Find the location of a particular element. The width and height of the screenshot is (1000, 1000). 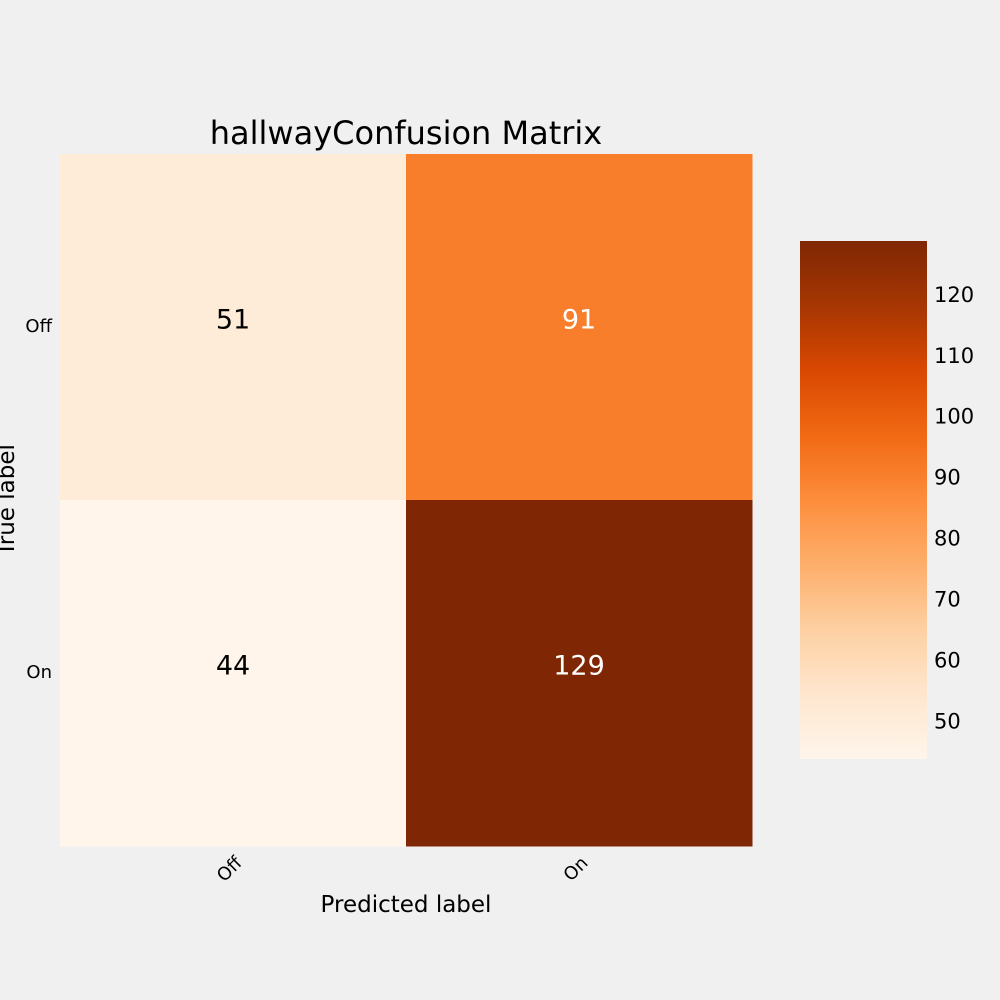

cell-value-label: 44 is located at coordinates (233, 666).